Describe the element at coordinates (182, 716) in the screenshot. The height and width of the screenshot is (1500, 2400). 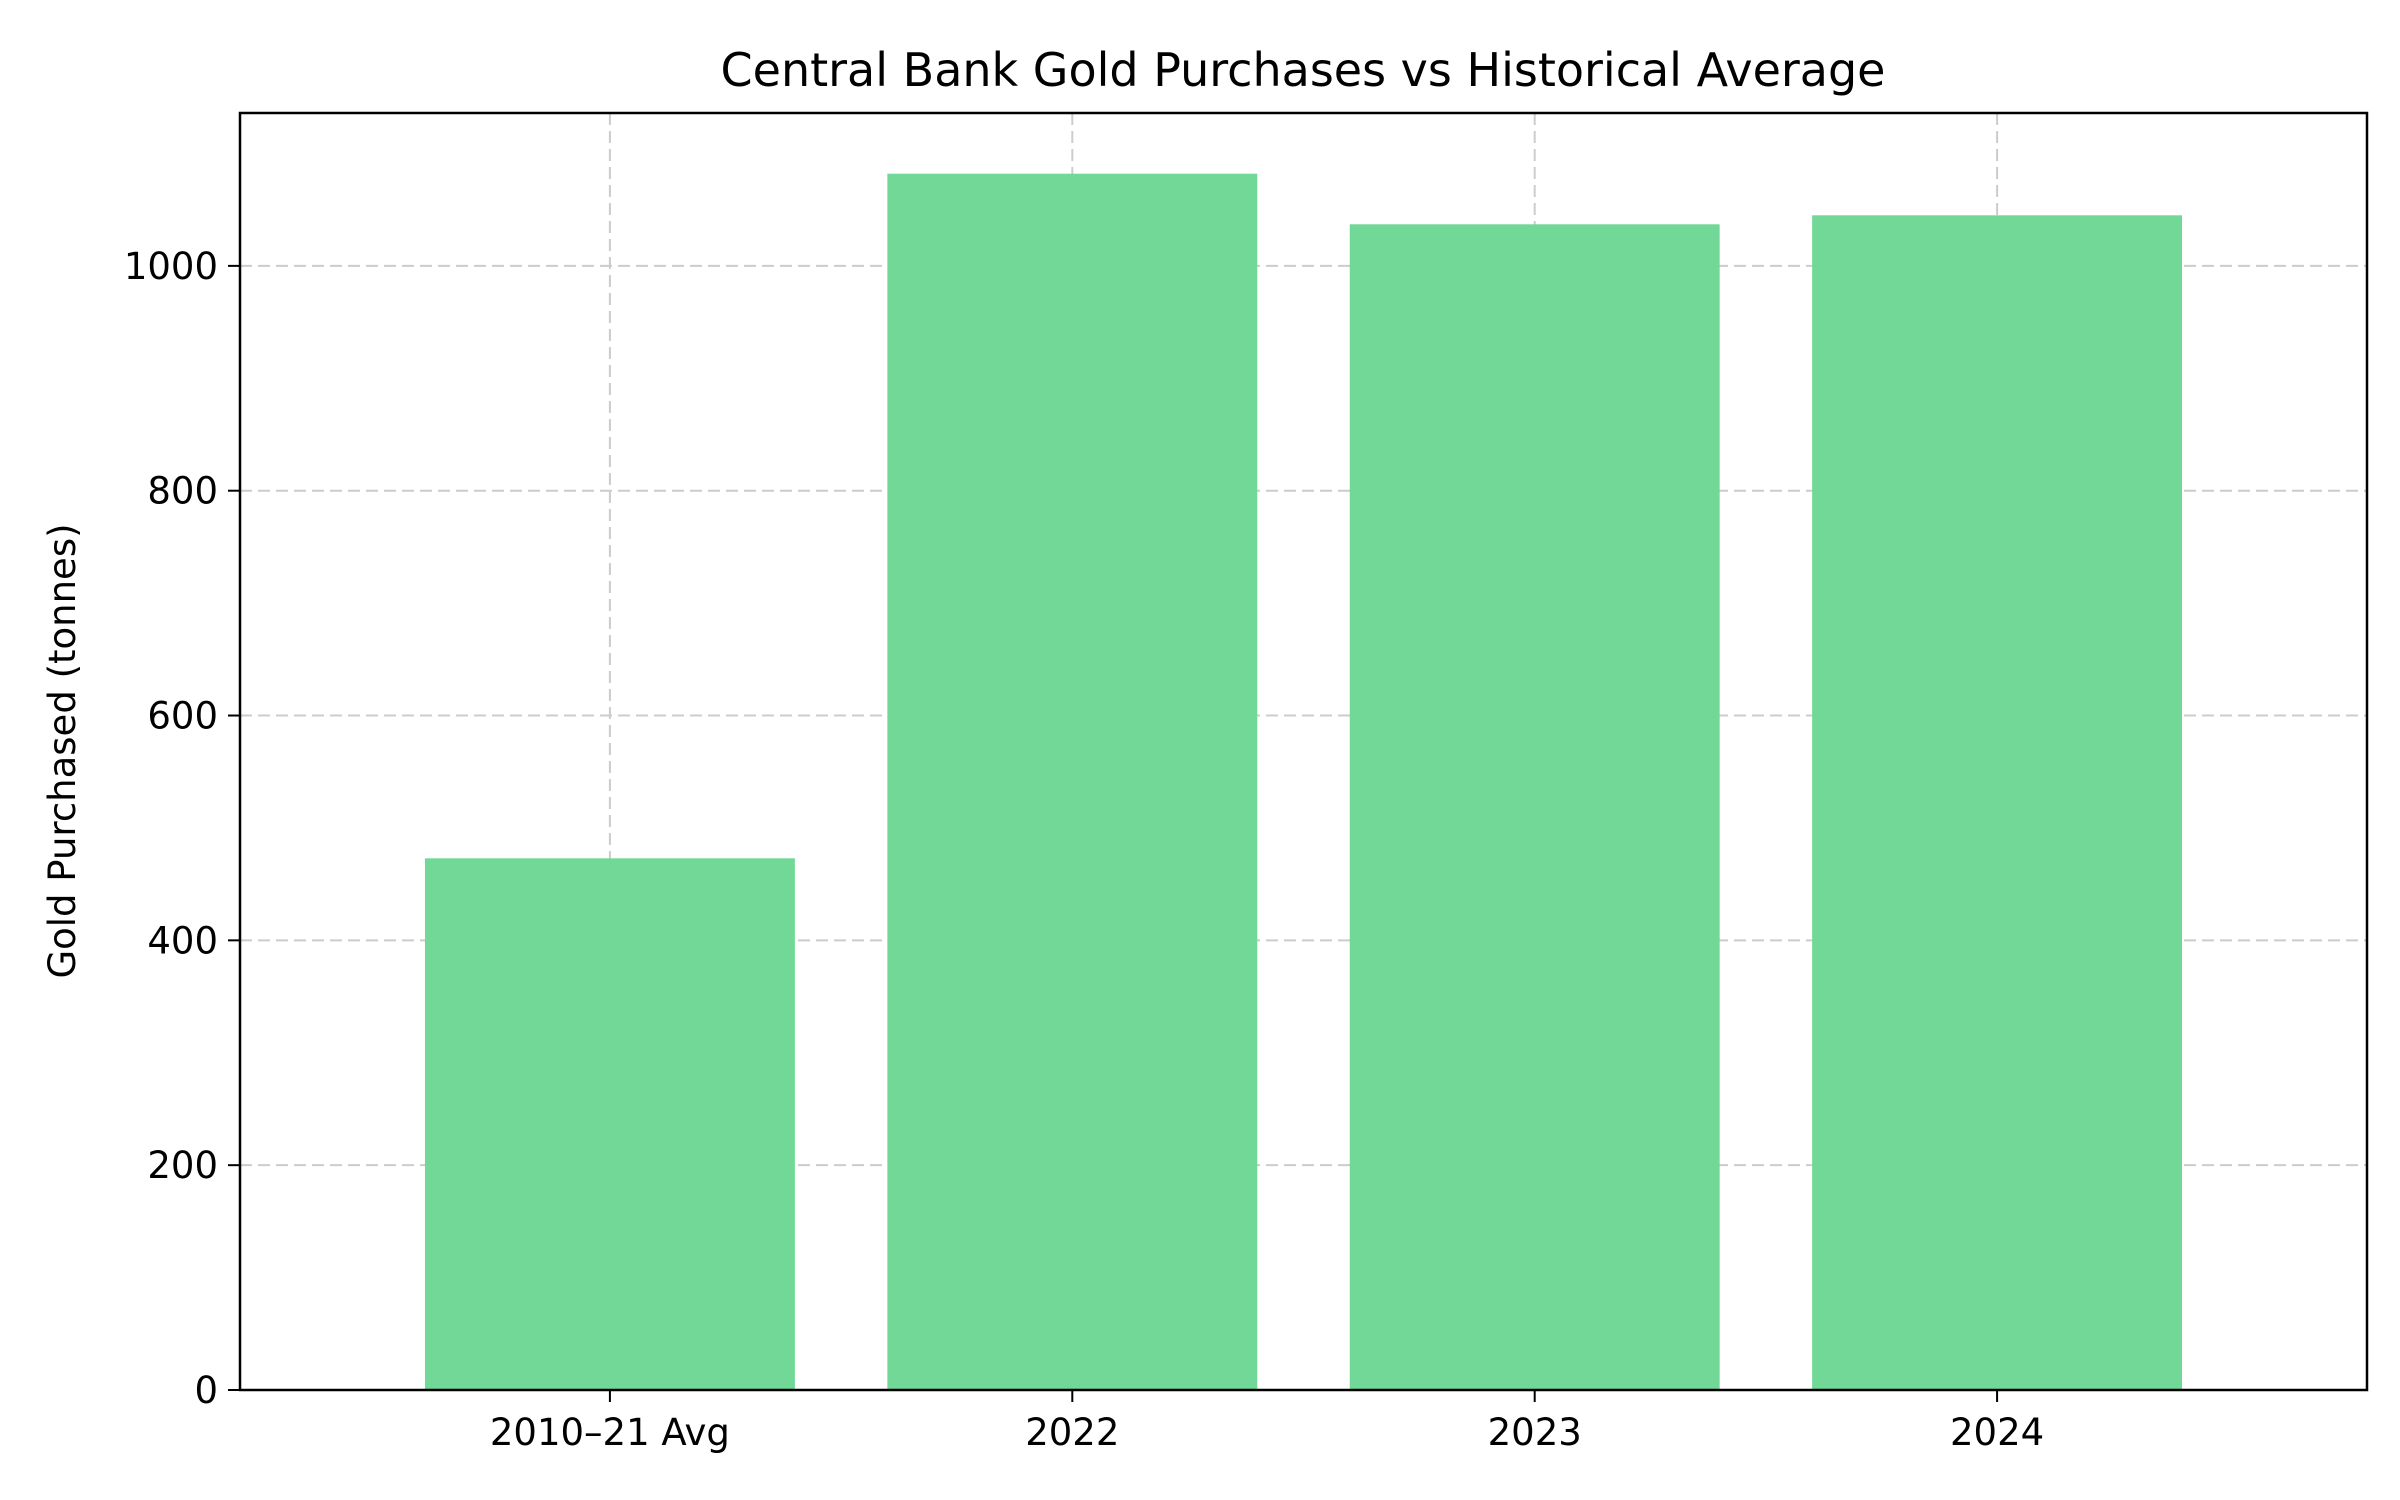
I see `y-tick-label: 600` at that location.